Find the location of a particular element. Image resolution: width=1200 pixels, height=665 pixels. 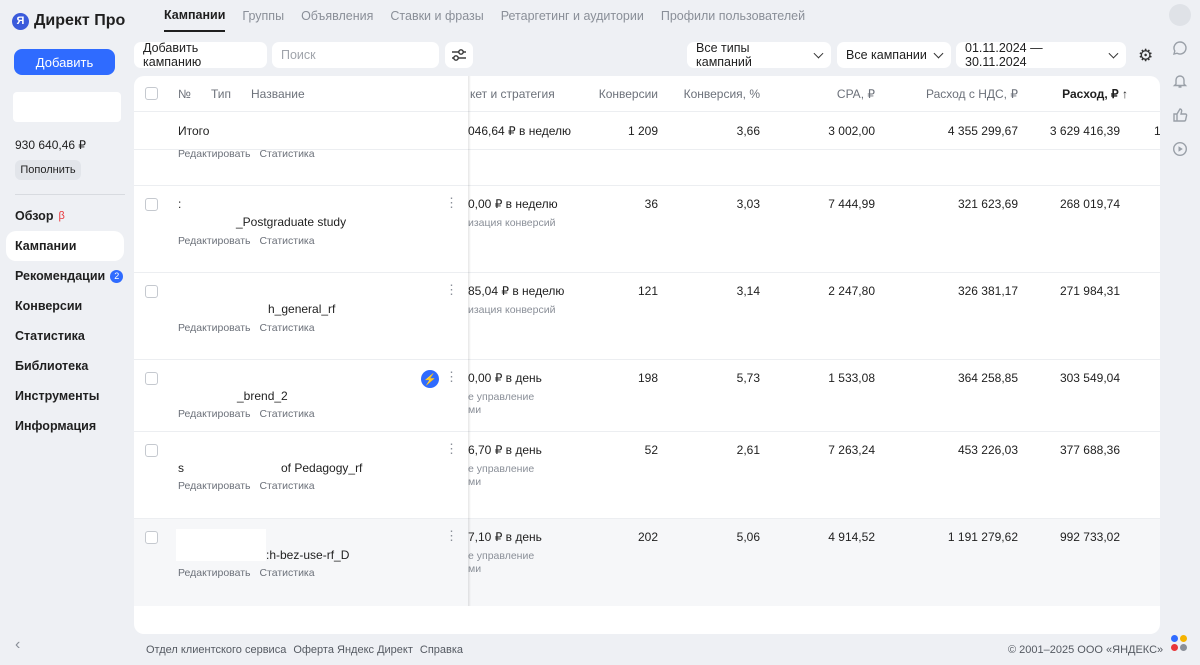

strategy-sub: е управление is located at coordinates (501, 469).